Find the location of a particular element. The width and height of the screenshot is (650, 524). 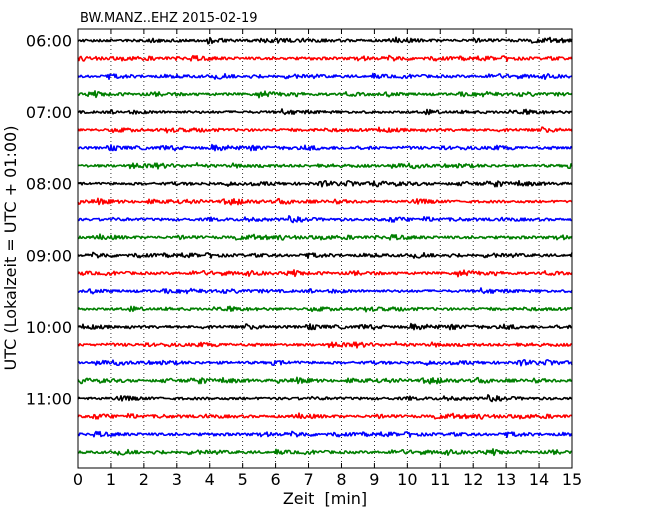

x-tick-label: 8 is located at coordinates (341, 479).